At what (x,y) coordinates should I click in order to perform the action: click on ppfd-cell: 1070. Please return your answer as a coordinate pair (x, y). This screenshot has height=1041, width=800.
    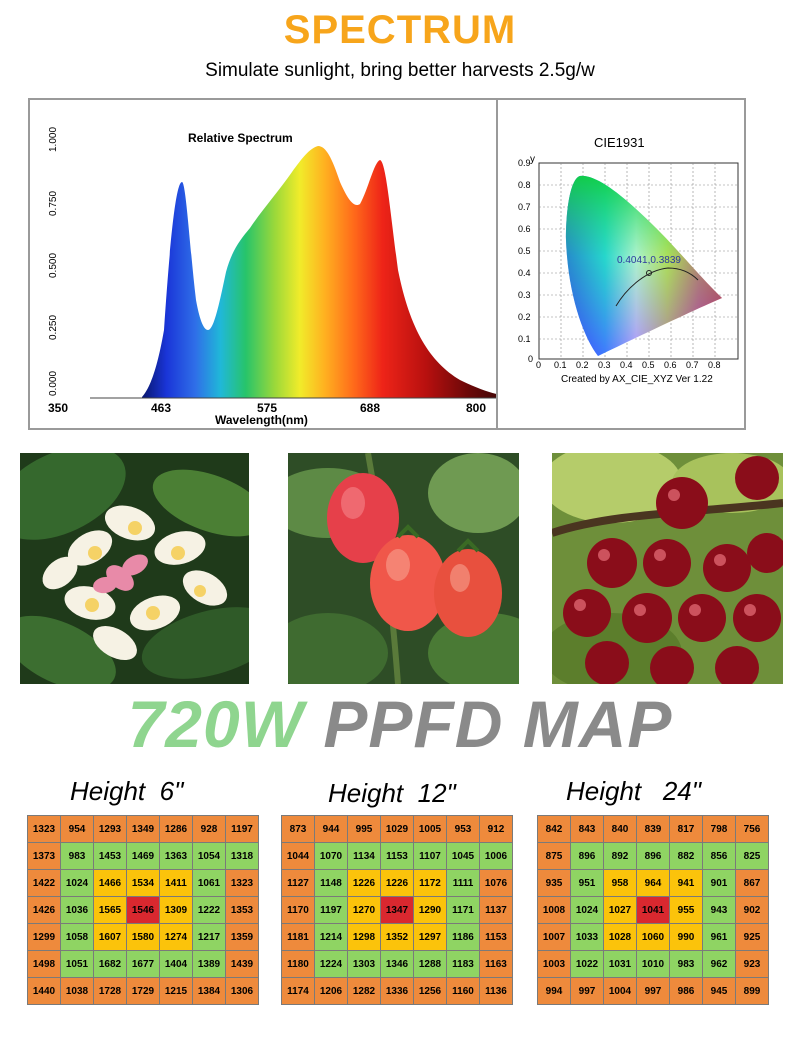
    Looking at the image, I should click on (331, 856).